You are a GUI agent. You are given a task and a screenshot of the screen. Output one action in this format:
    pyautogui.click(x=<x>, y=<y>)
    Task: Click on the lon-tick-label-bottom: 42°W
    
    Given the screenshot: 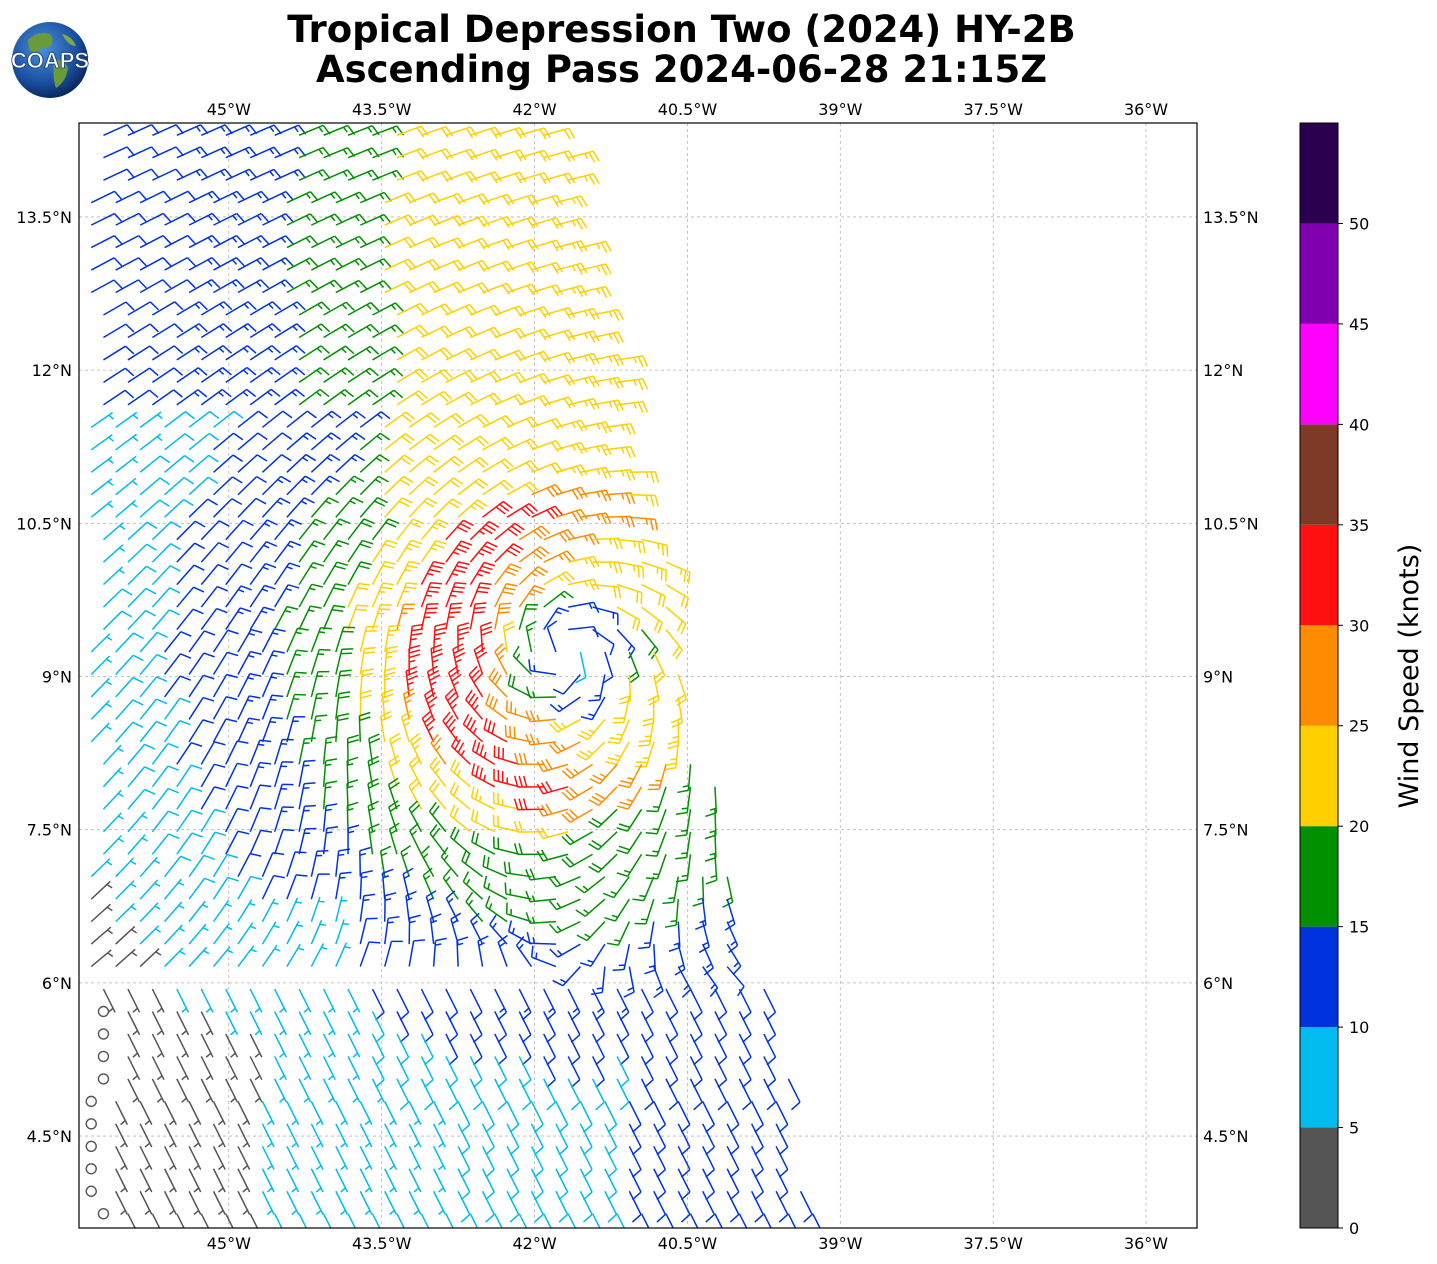 What is the action you would take?
    pyautogui.click(x=534, y=1243)
    